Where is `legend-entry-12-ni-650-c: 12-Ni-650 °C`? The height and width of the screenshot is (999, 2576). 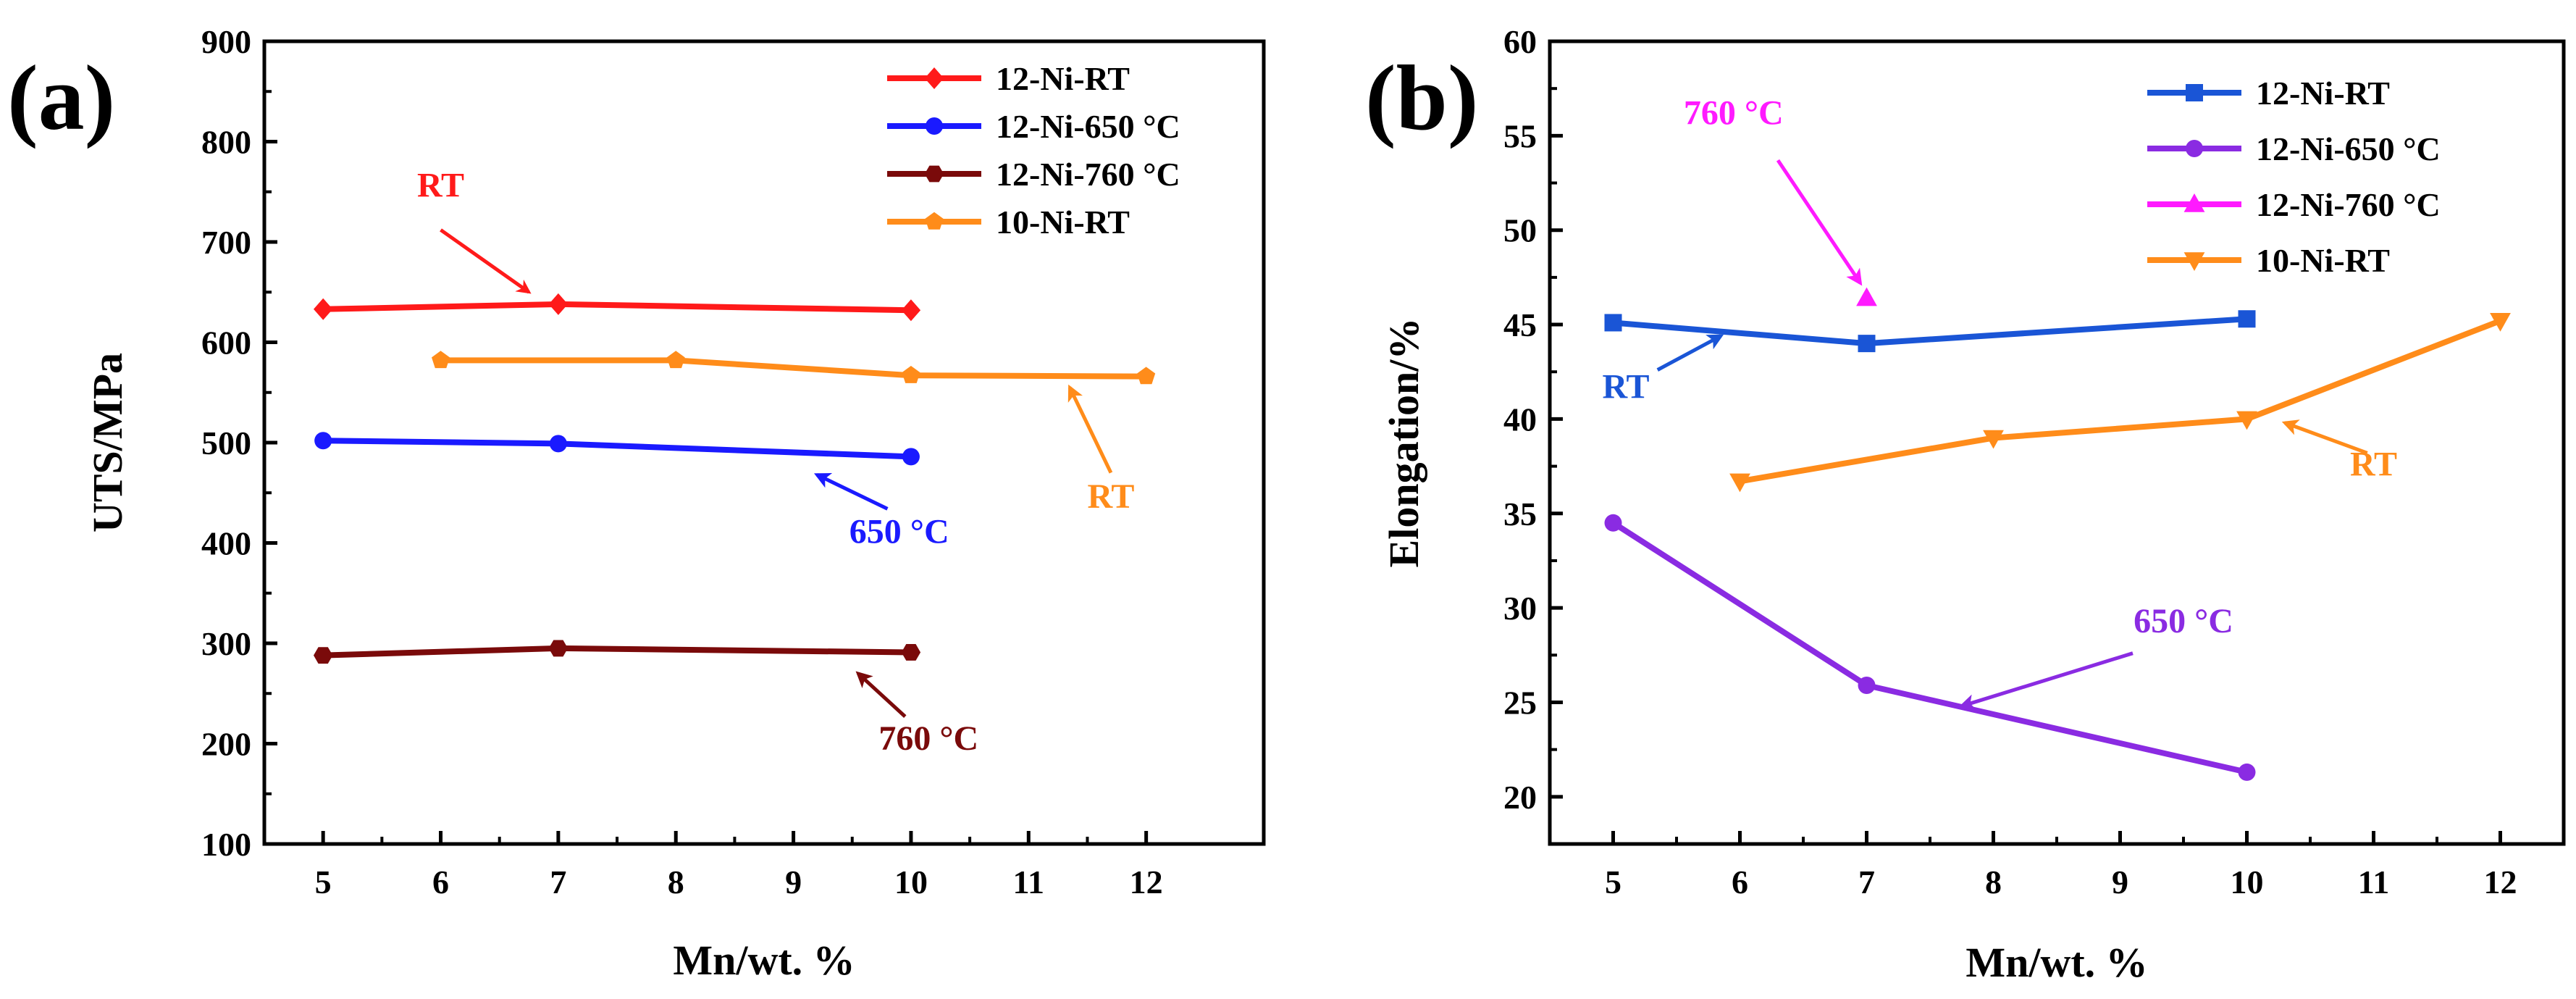 legend-entry-12-ni-650-c: 12-Ni-650 °C is located at coordinates (1033, 127).